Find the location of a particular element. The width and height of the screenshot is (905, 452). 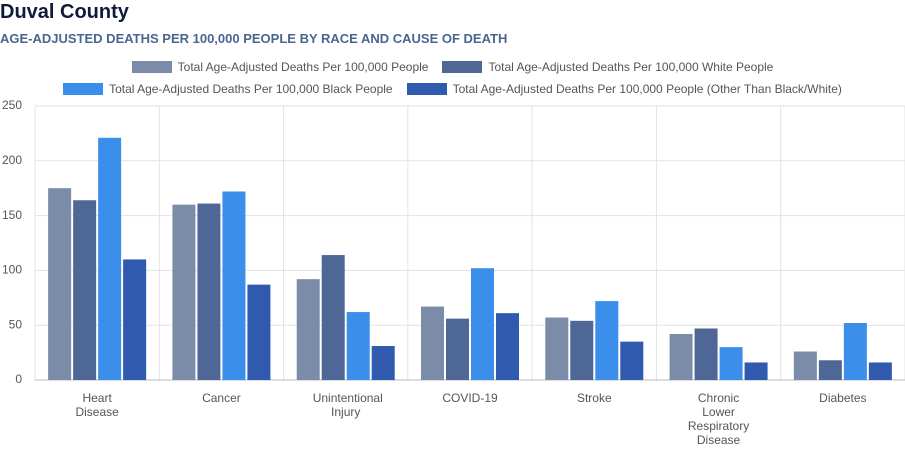

y-tick-label: 200 is located at coordinates (12, 160).